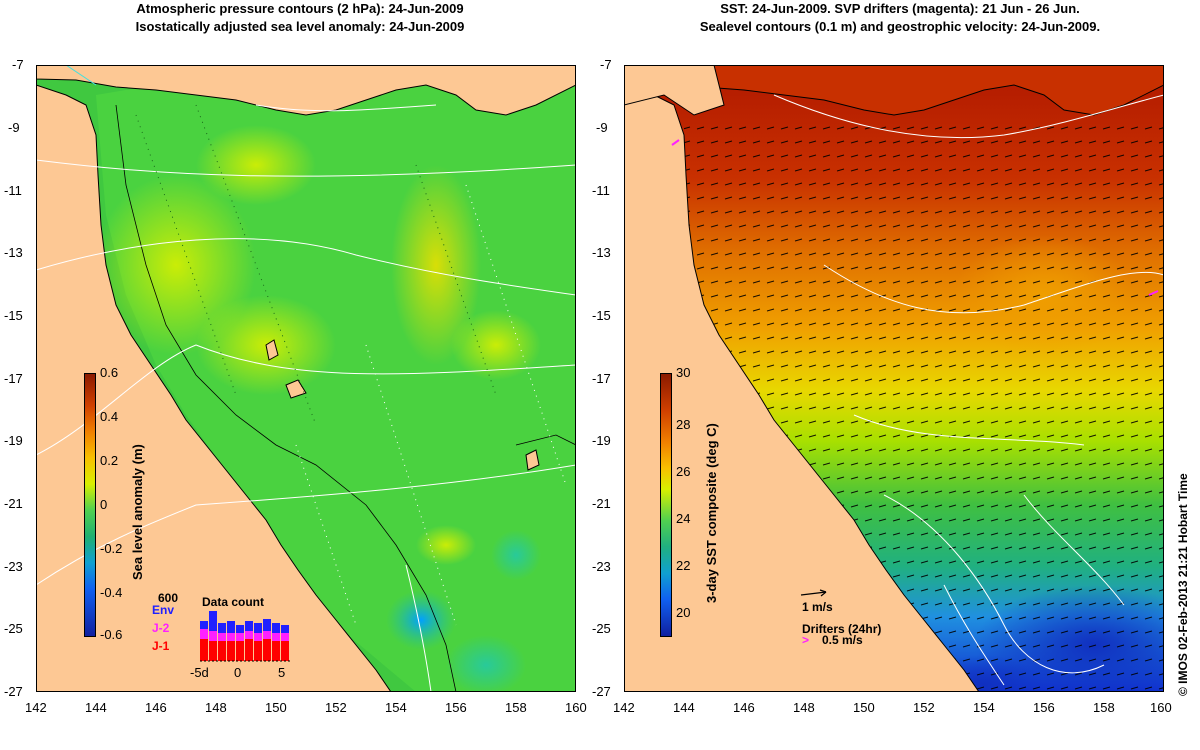 This screenshot has width=1200, height=750. What do you see at coordinates (711, 513) in the screenshot?
I see `sst-colorbar-title: 3-day SST composite (deg C)` at bounding box center [711, 513].